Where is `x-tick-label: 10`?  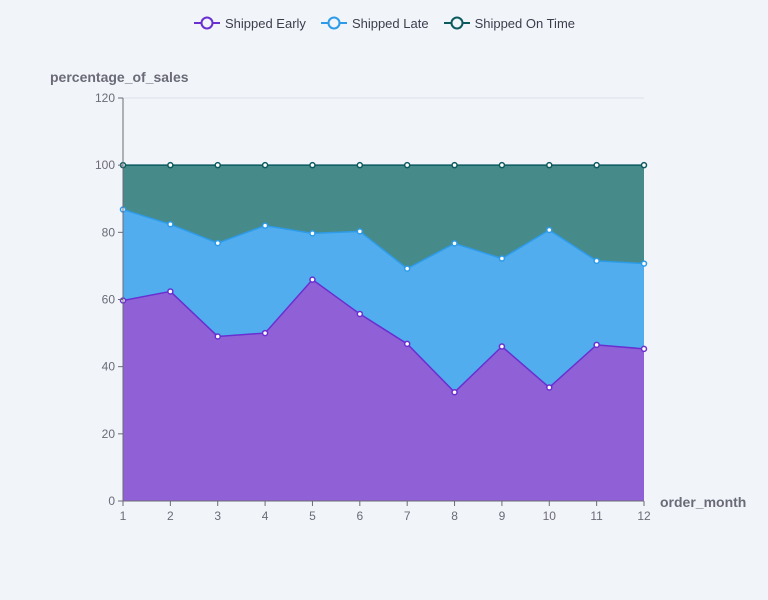
x-tick-label: 10 is located at coordinates (550, 516).